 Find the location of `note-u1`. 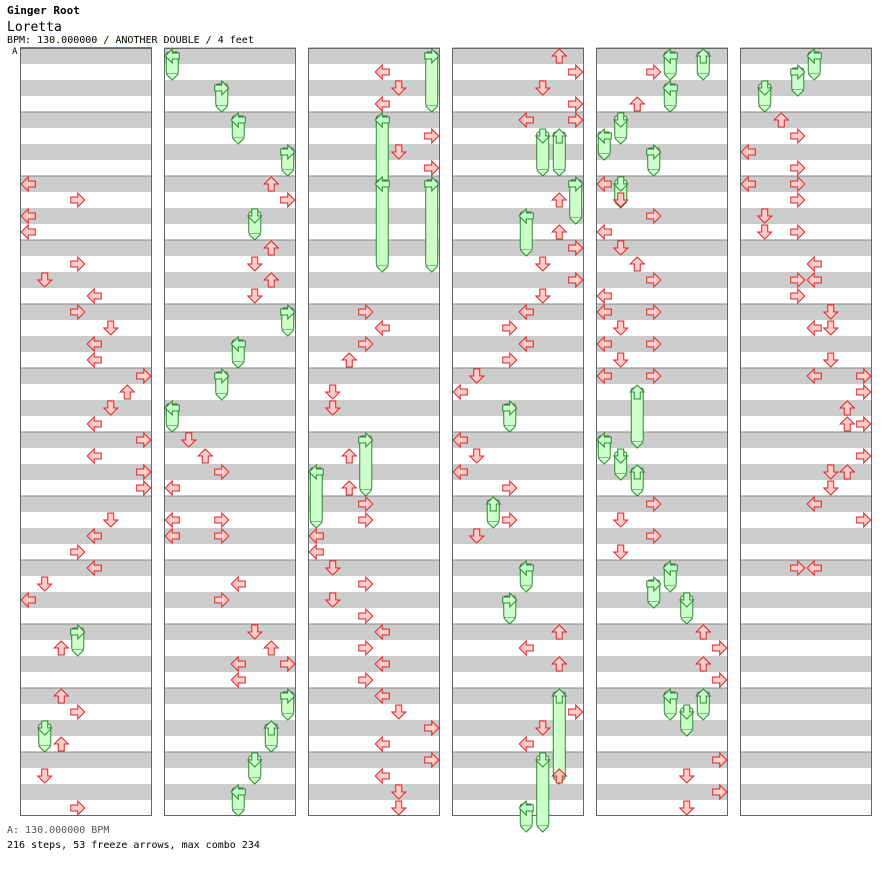

note-u1 is located at coordinates (349, 360).